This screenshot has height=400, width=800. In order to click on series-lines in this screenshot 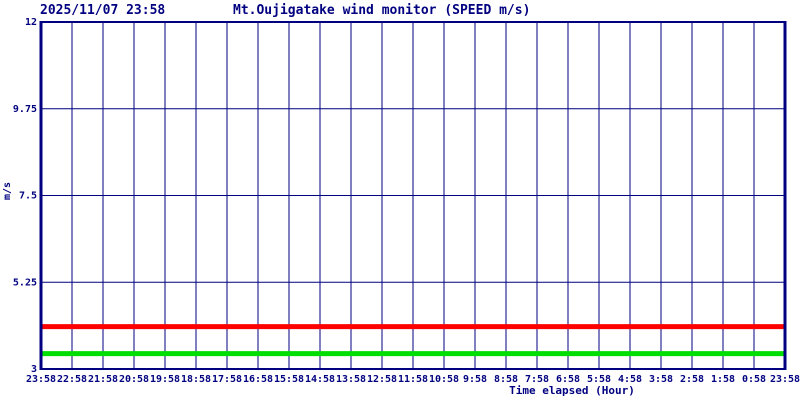, I will do `click(413, 340)`.